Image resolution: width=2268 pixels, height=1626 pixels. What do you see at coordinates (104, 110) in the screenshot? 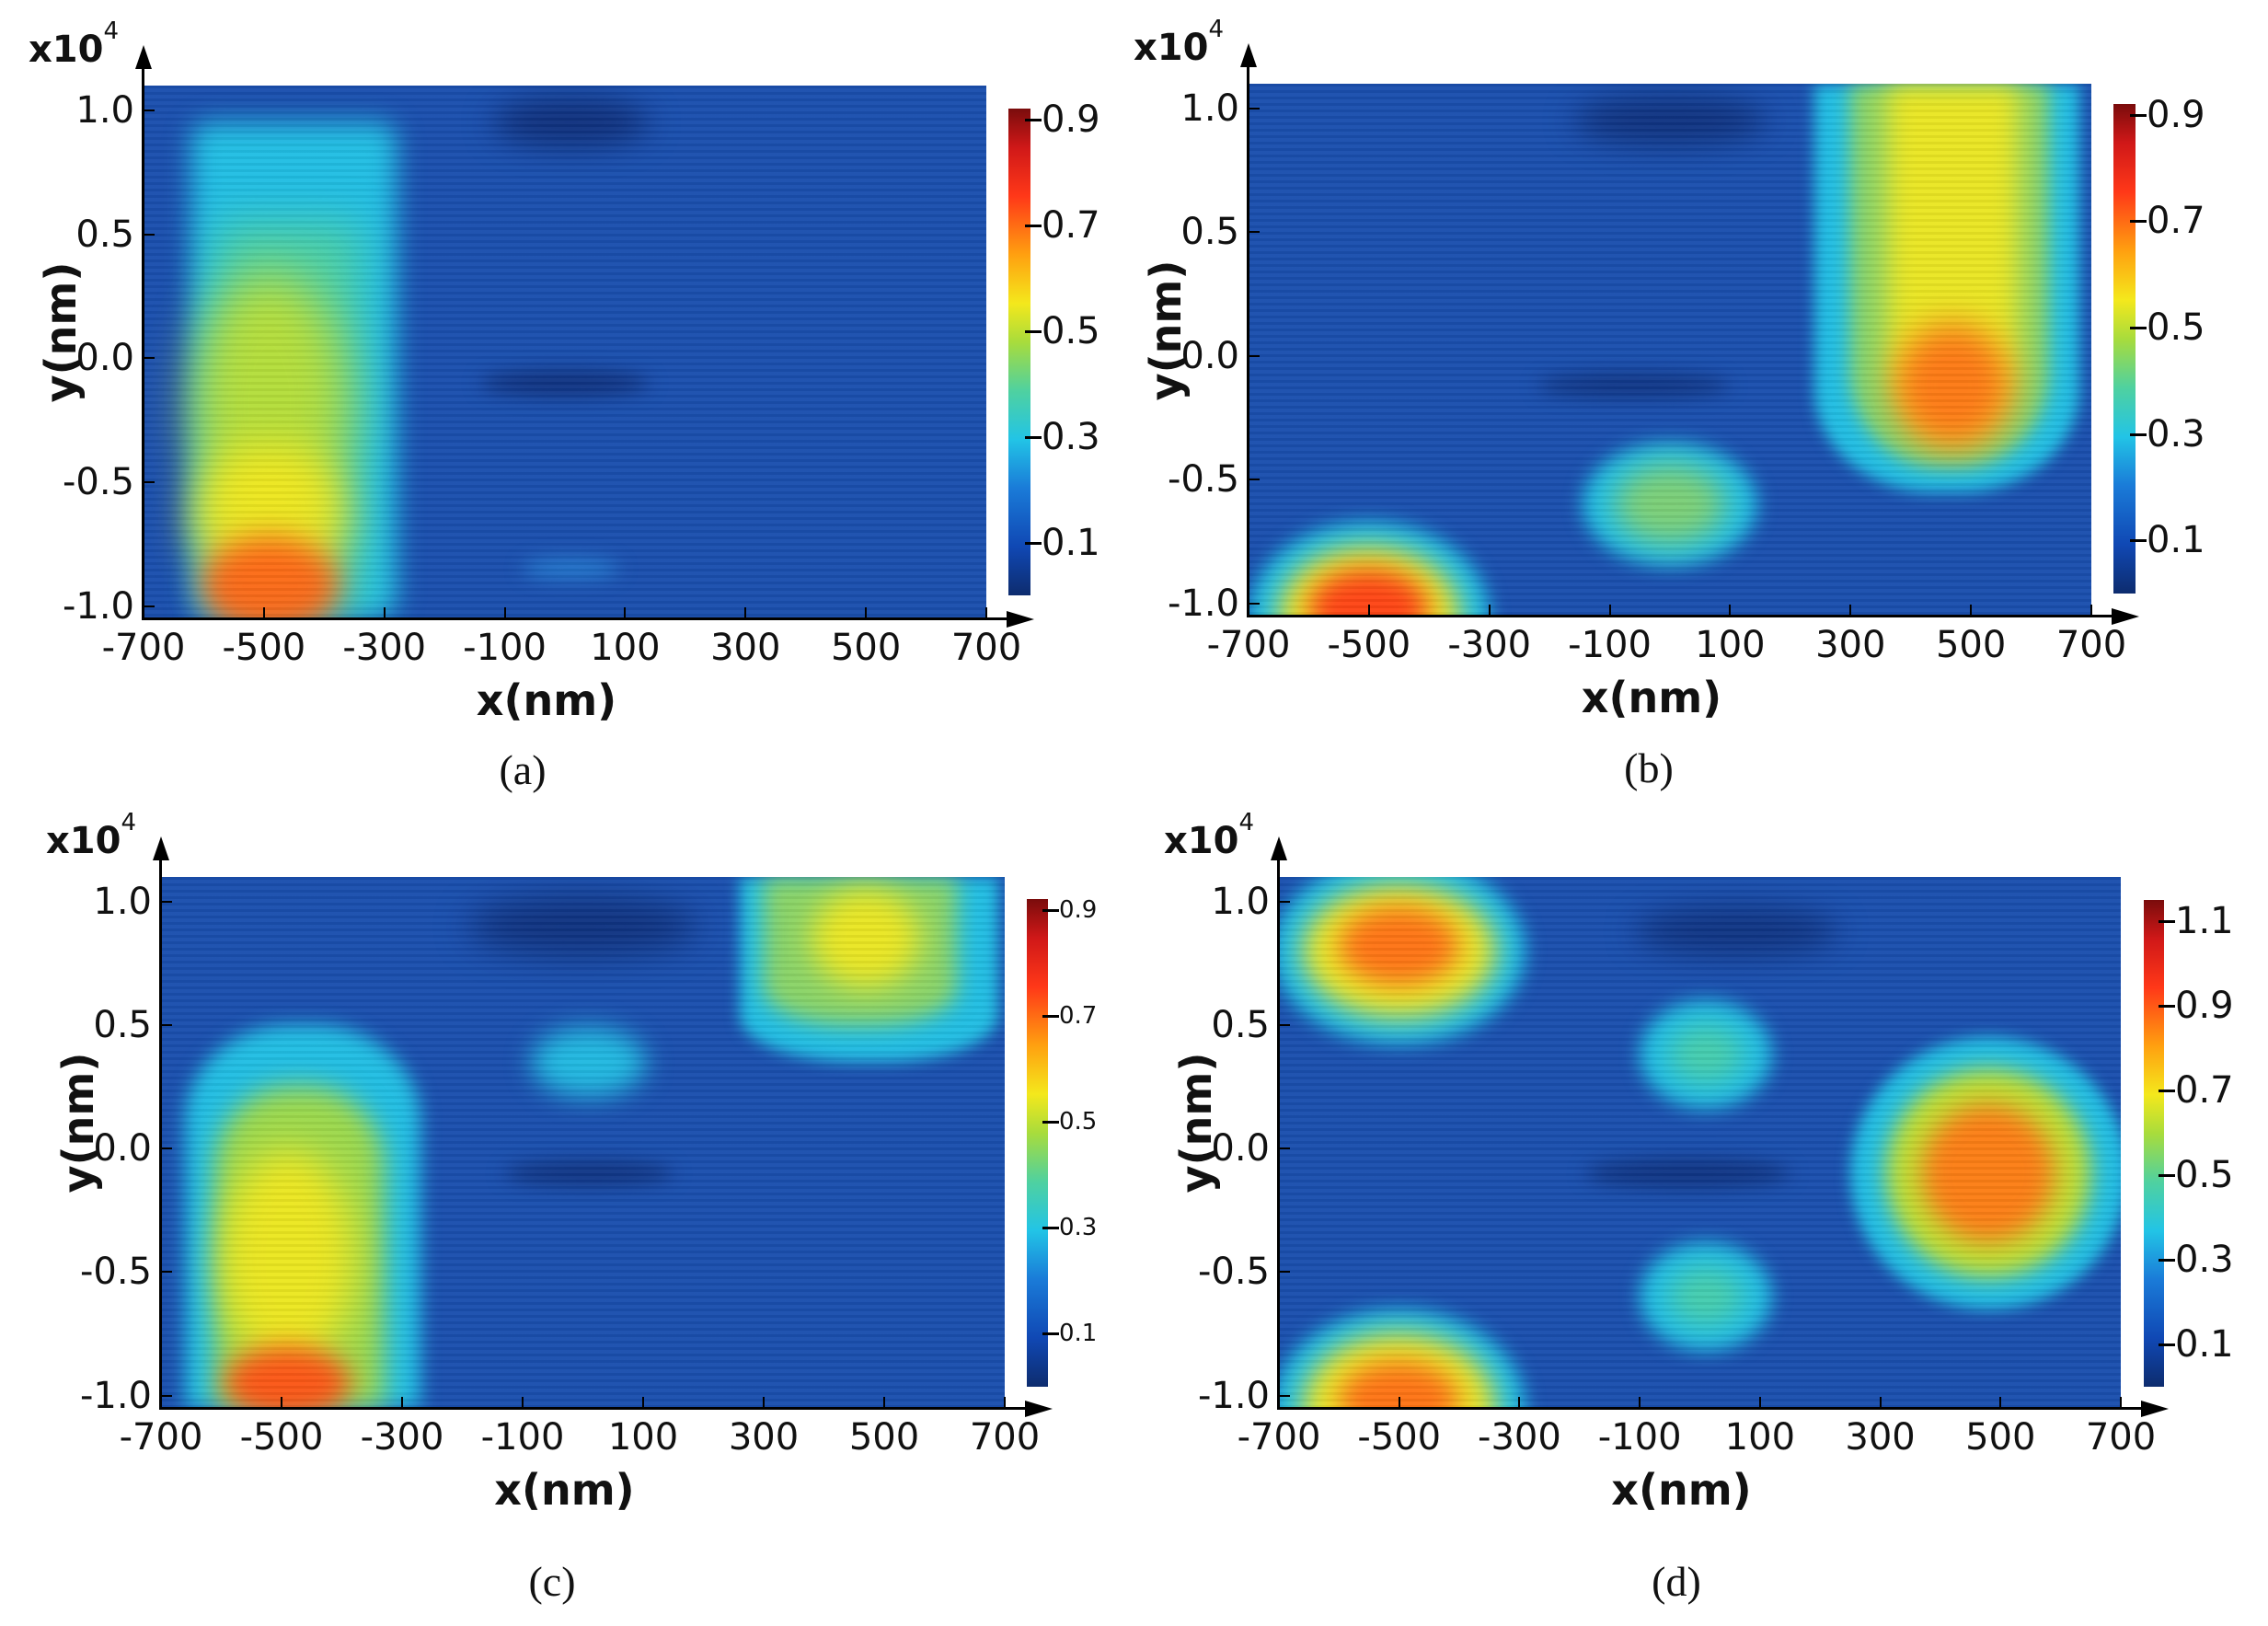
I see `y-tick-label: 1.0` at bounding box center [104, 110].